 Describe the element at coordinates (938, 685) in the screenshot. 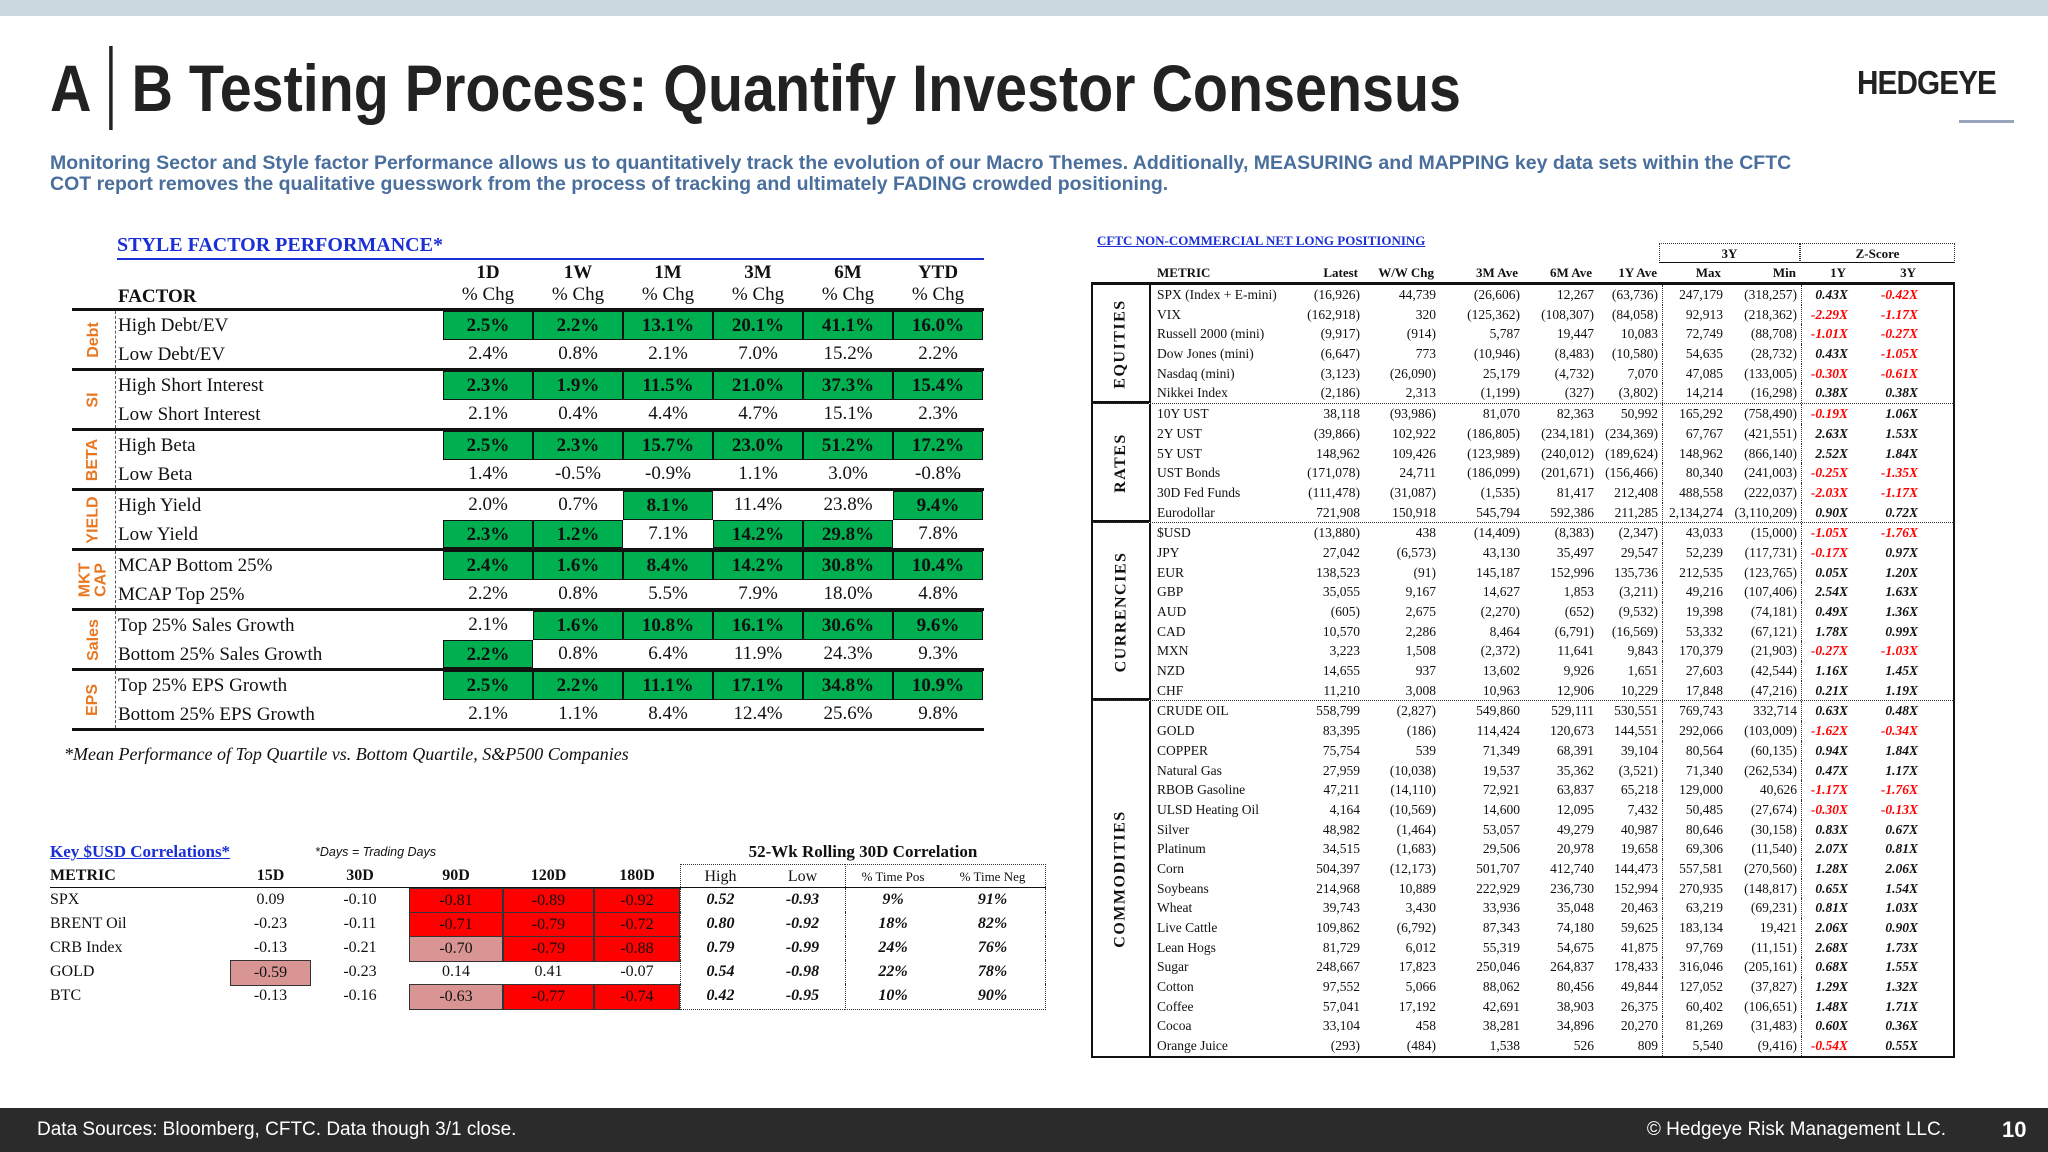

I see `factor-value: 10.9%` at that location.